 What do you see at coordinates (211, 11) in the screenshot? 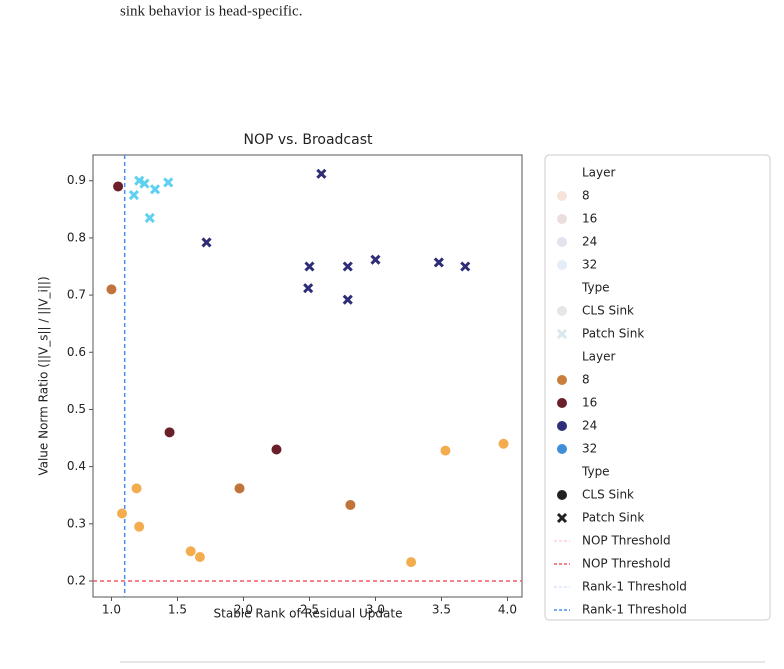
I see `caption-text: sink behavior is head-specific.` at bounding box center [211, 11].